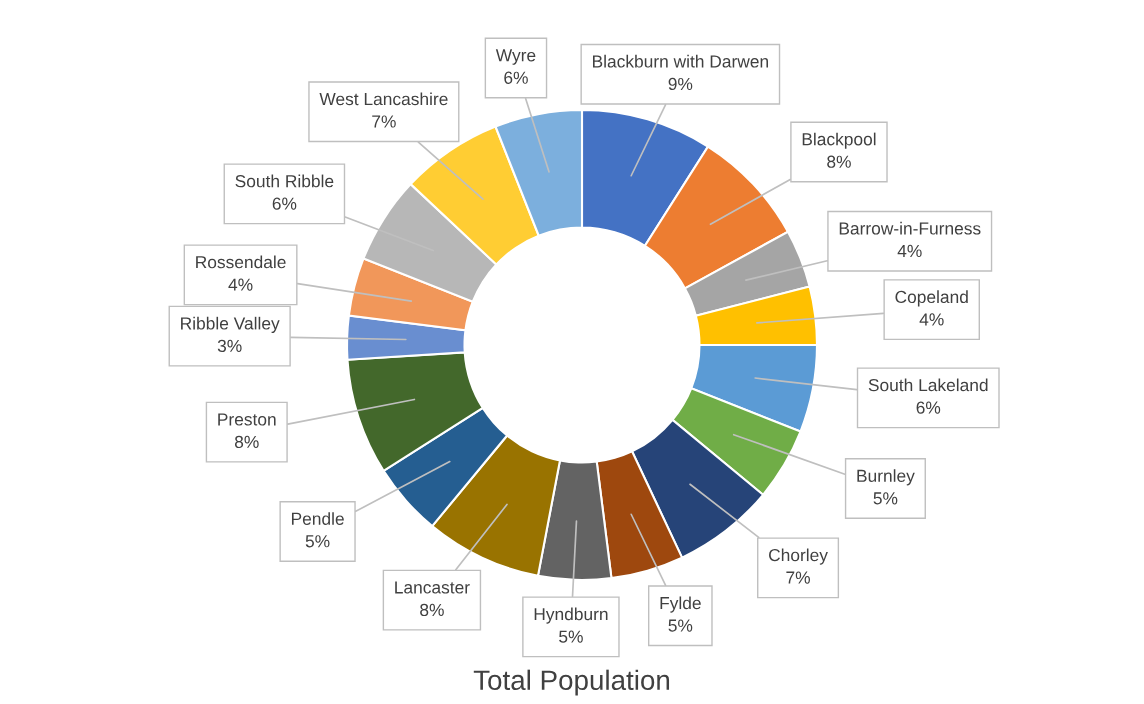  I want to click on slice-label: Lancaster, so click(432, 587).